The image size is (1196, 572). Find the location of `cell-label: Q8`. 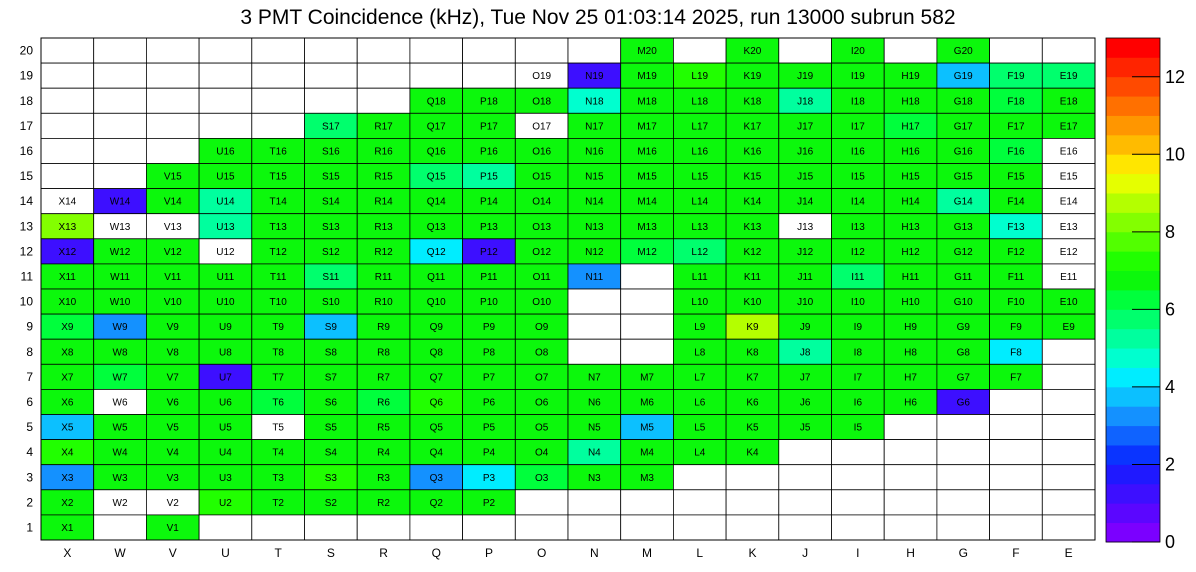

cell-label: Q8 is located at coordinates (437, 352).